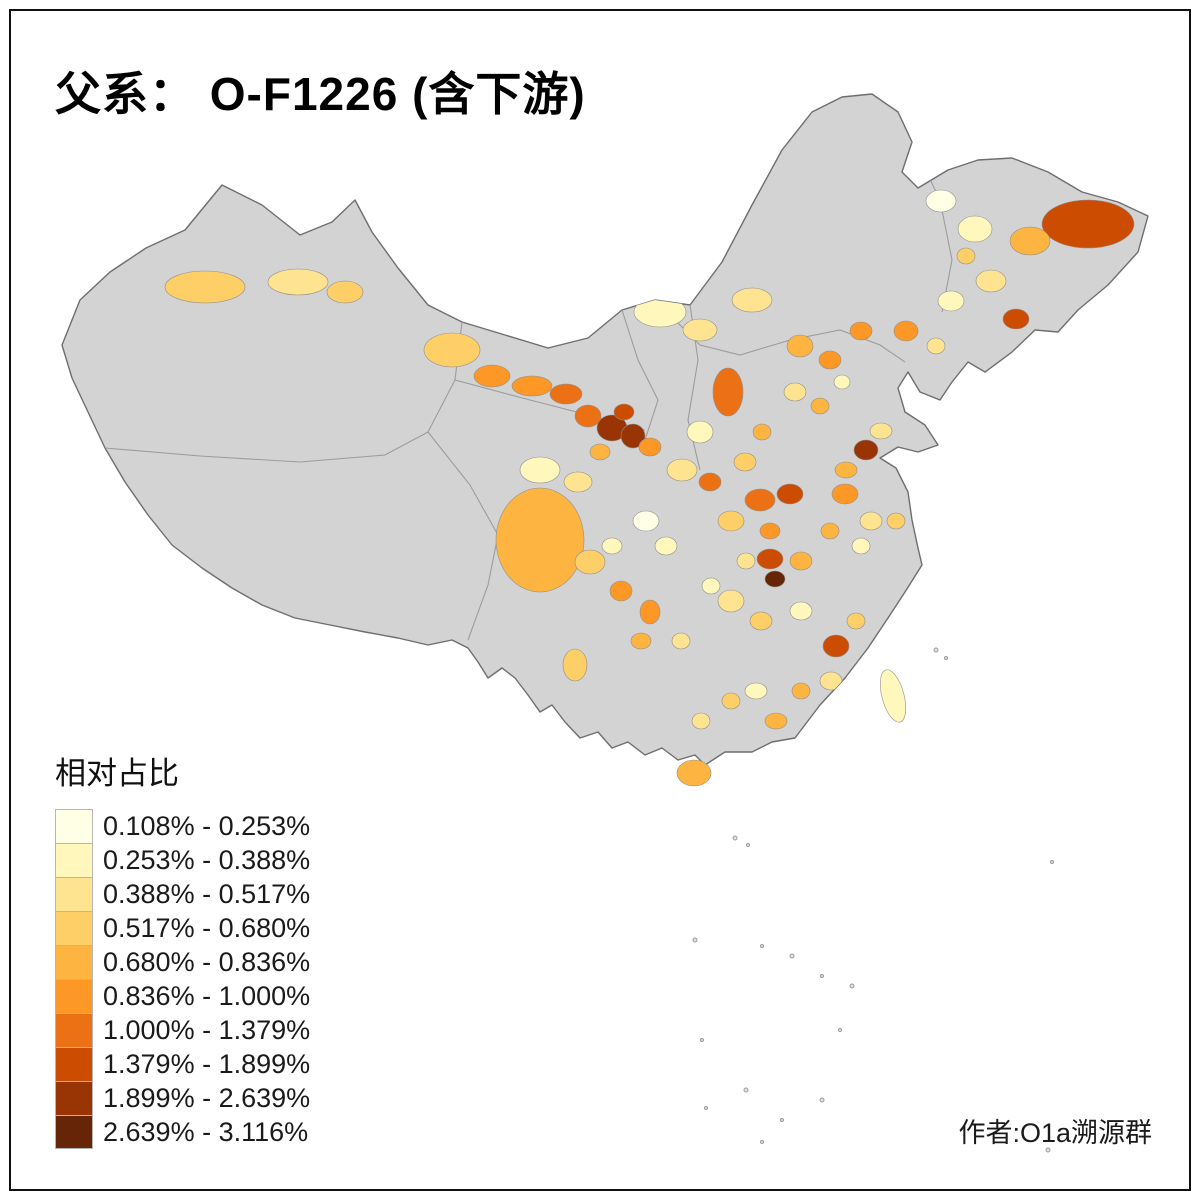 This screenshot has height=1200, width=1200. Describe the element at coordinates (207, 927) in the screenshot. I see `legend-label: 0.517% - 0.680%` at that location.